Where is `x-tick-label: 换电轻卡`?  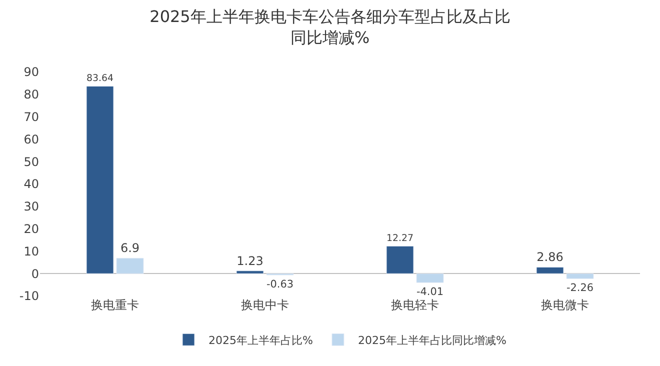 x-tick-label: 换电轻卡 is located at coordinates (415, 305).